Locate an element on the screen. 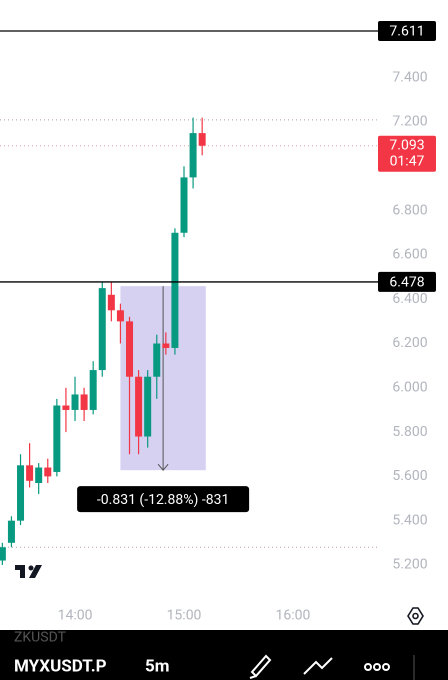 The width and height of the screenshot is (448, 680). settings-icon is located at coordinates (415, 616).